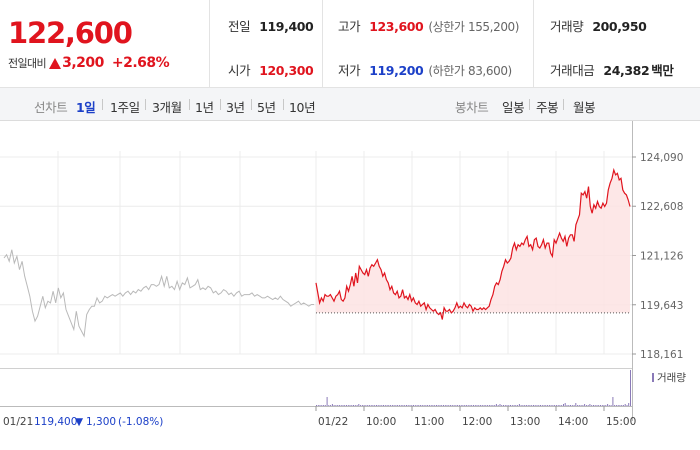 This screenshot has width=700, height=450. What do you see at coordinates (572, 70) in the screenshot?
I see `trade-value-label: 거래대금` at bounding box center [572, 70].